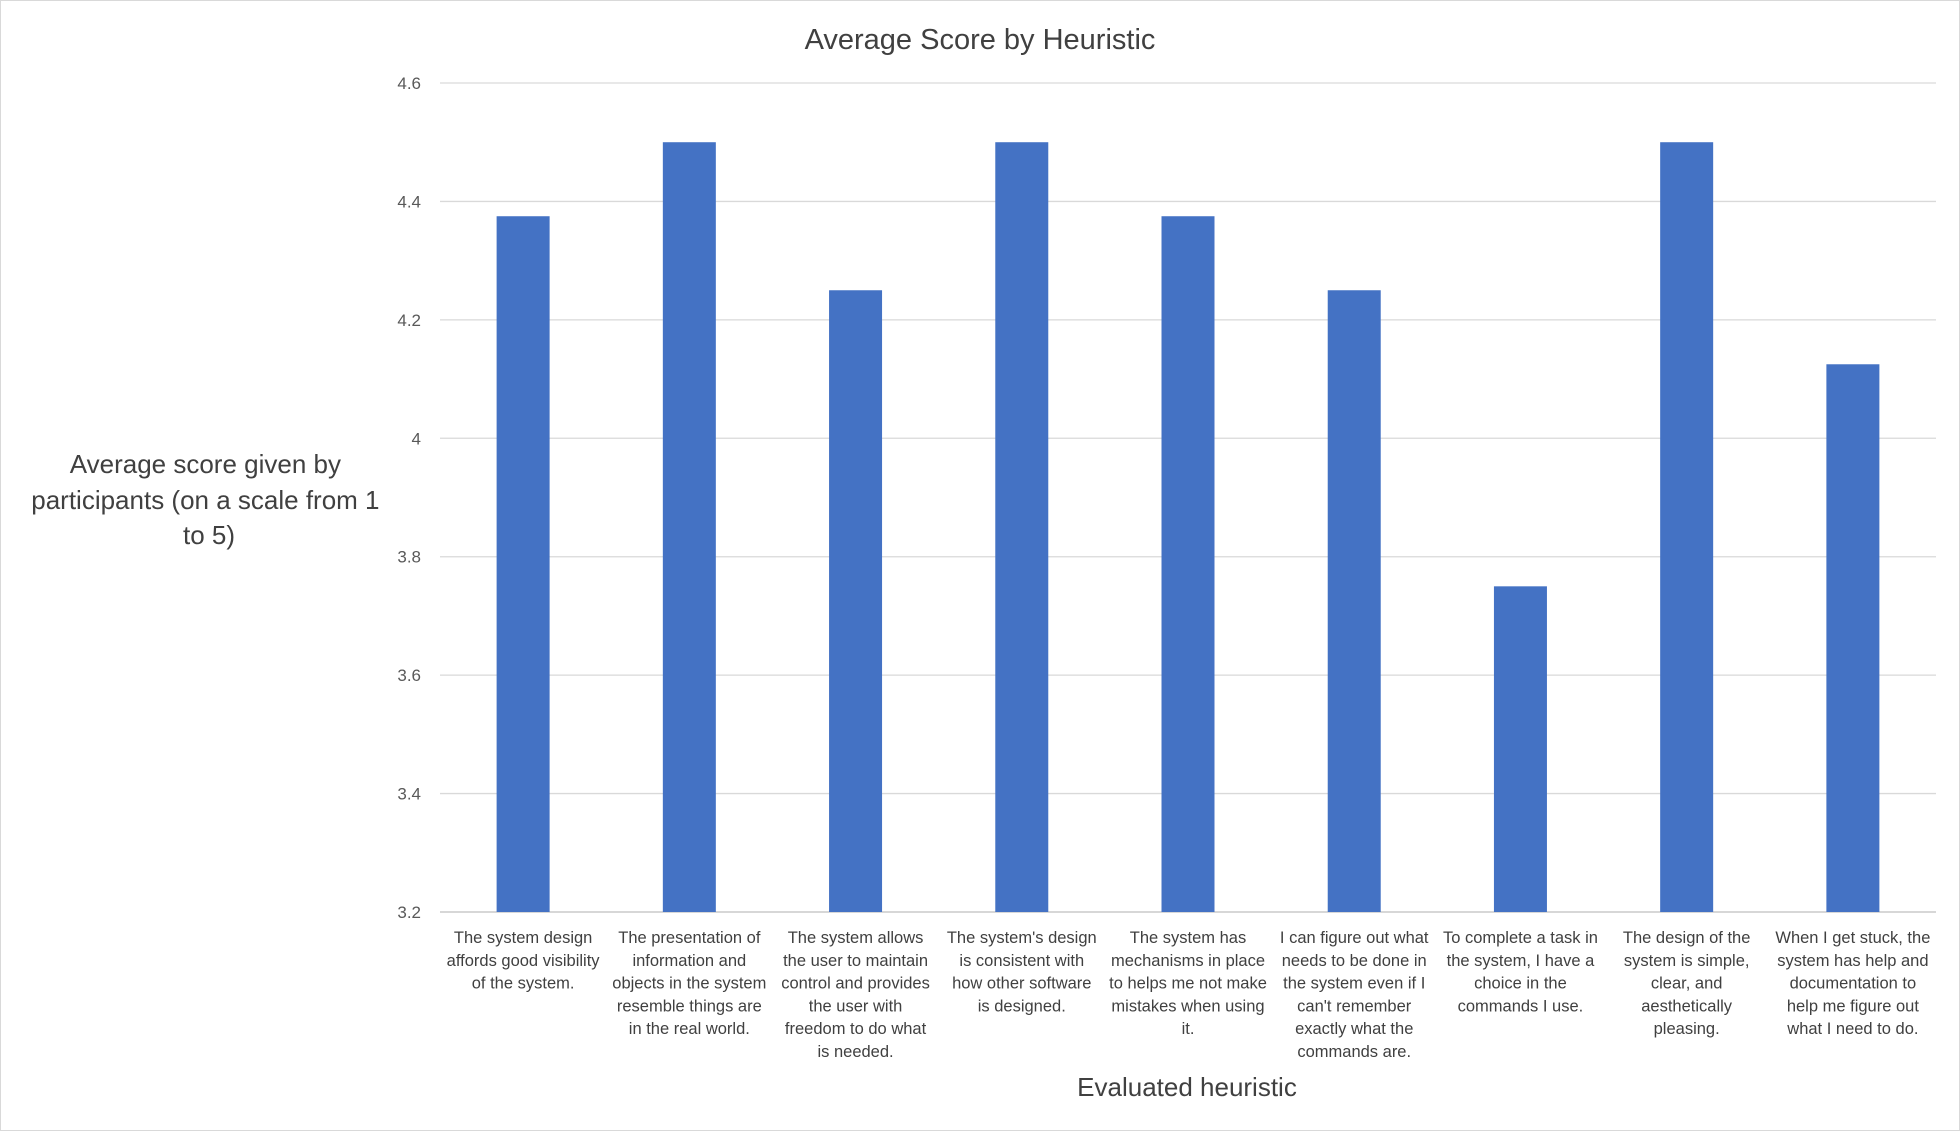 The height and width of the screenshot is (1131, 1960). Describe the element at coordinates (1520, 938) in the screenshot. I see `category-label-line: To complete a task in` at that location.